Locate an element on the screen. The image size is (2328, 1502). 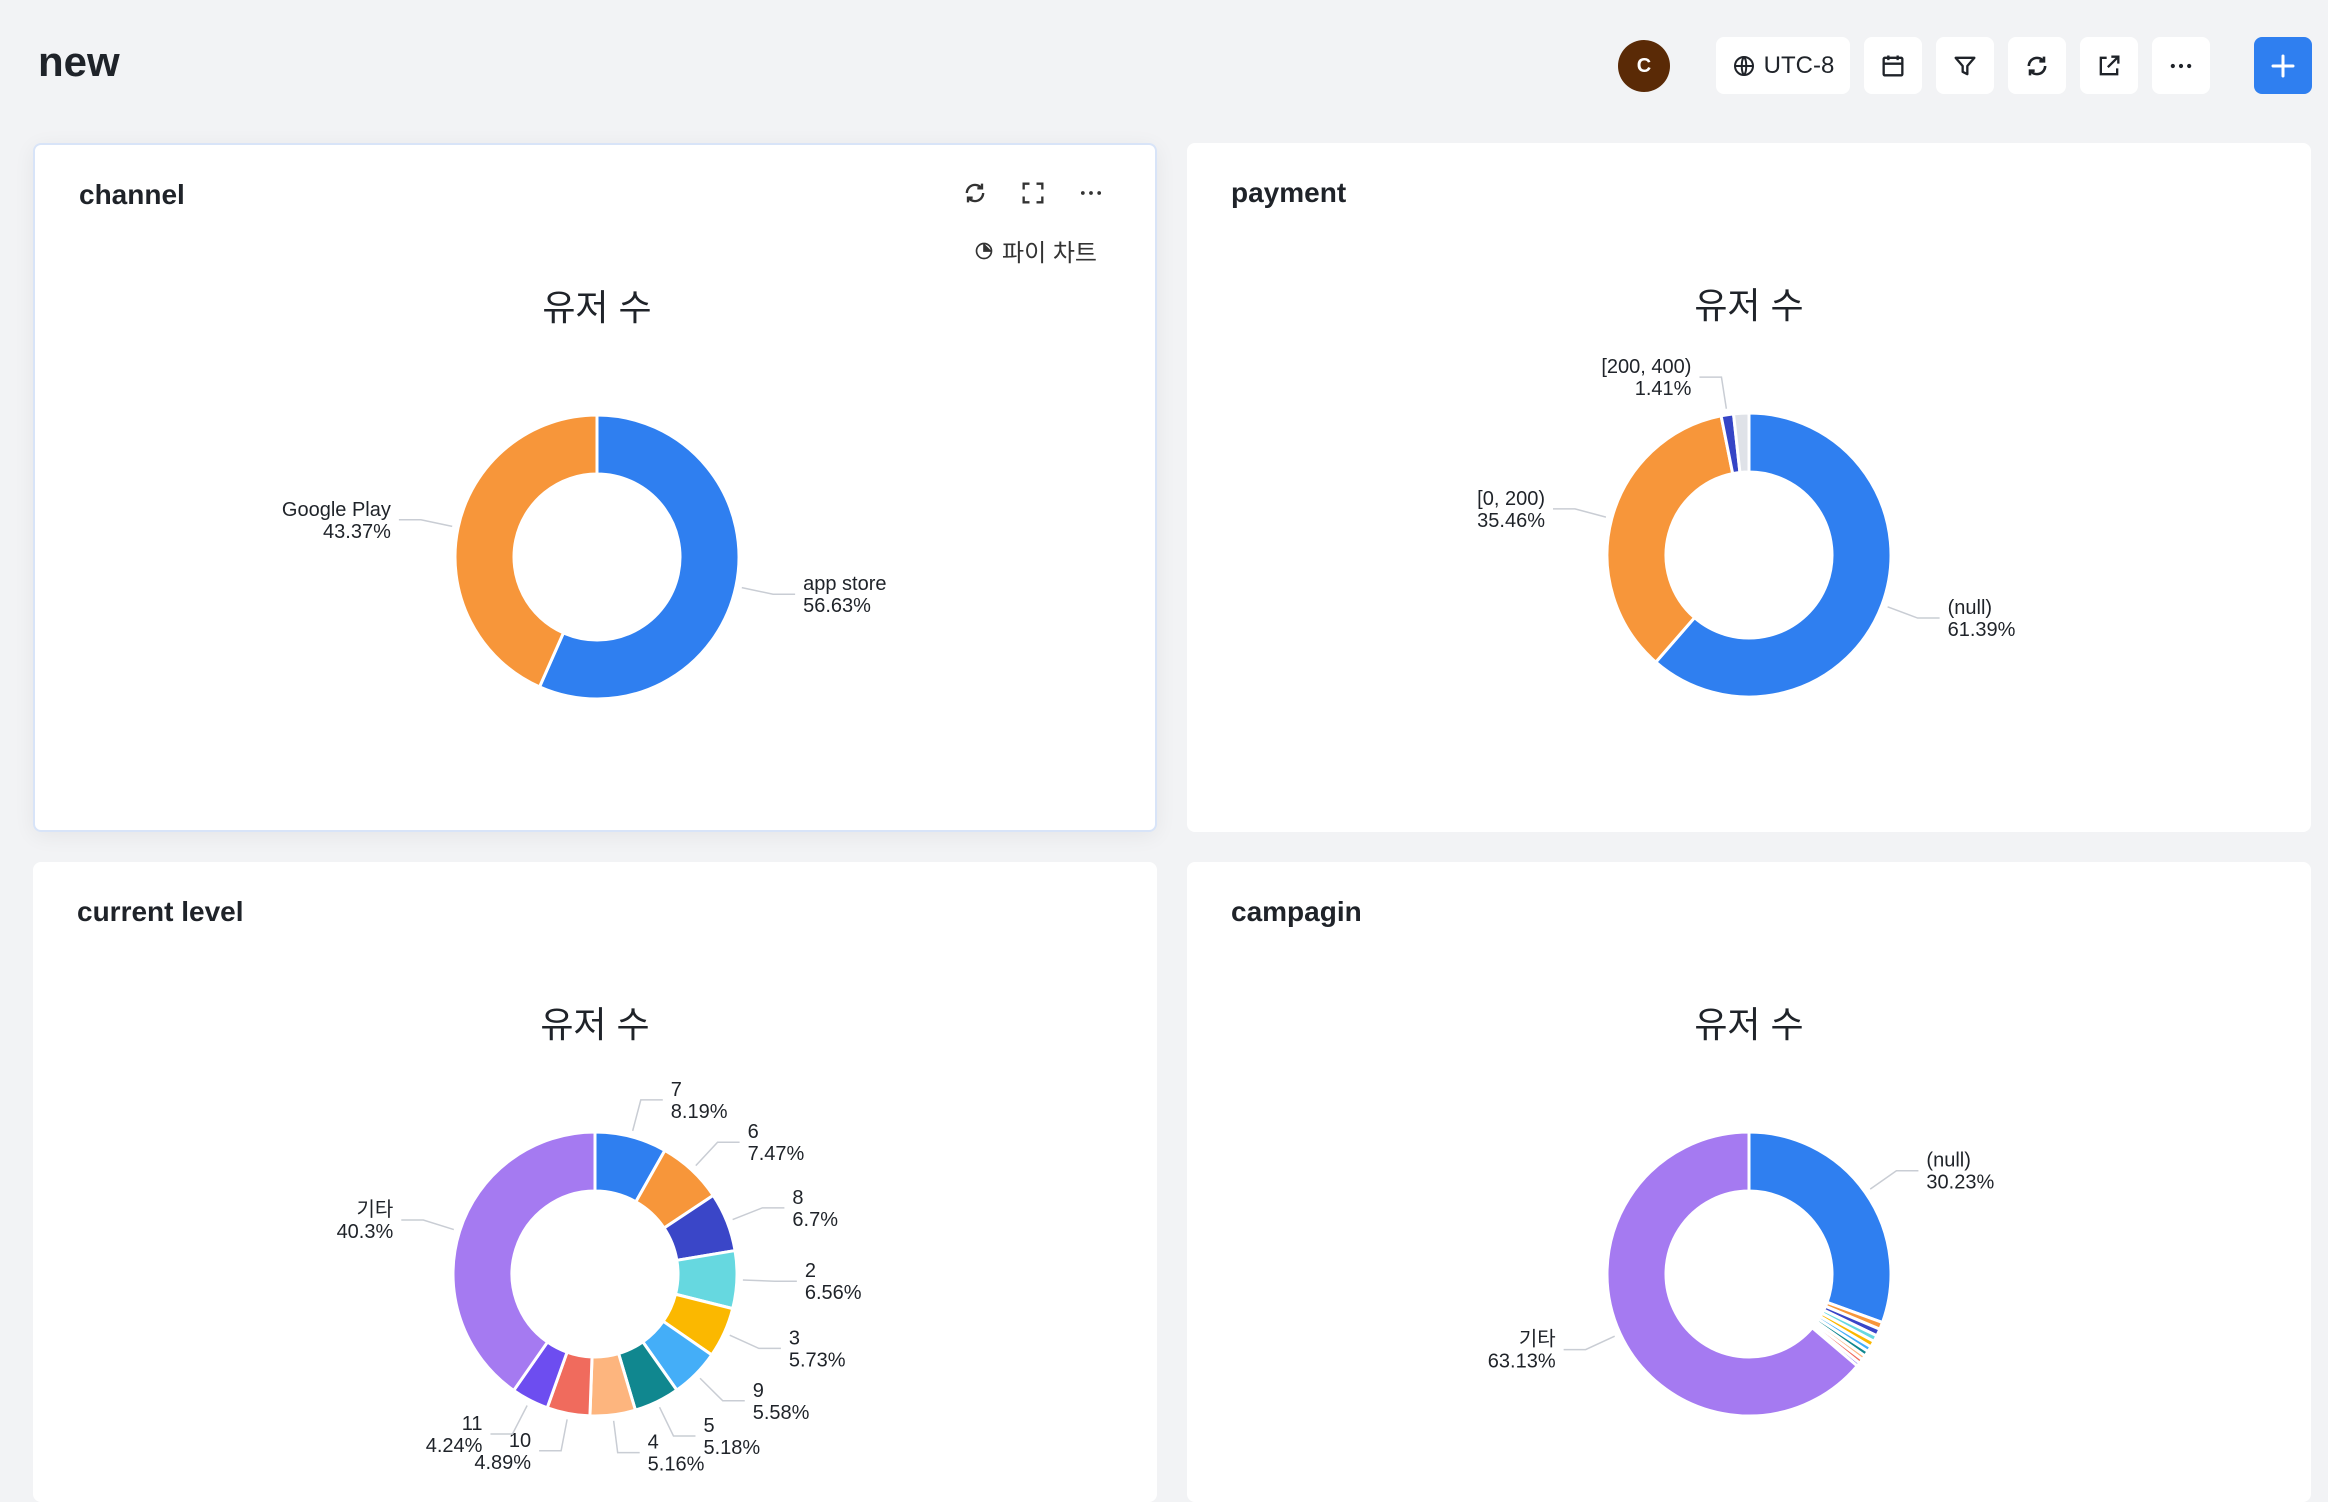
slice-percent-label: 56.63% is located at coordinates (837, 606).